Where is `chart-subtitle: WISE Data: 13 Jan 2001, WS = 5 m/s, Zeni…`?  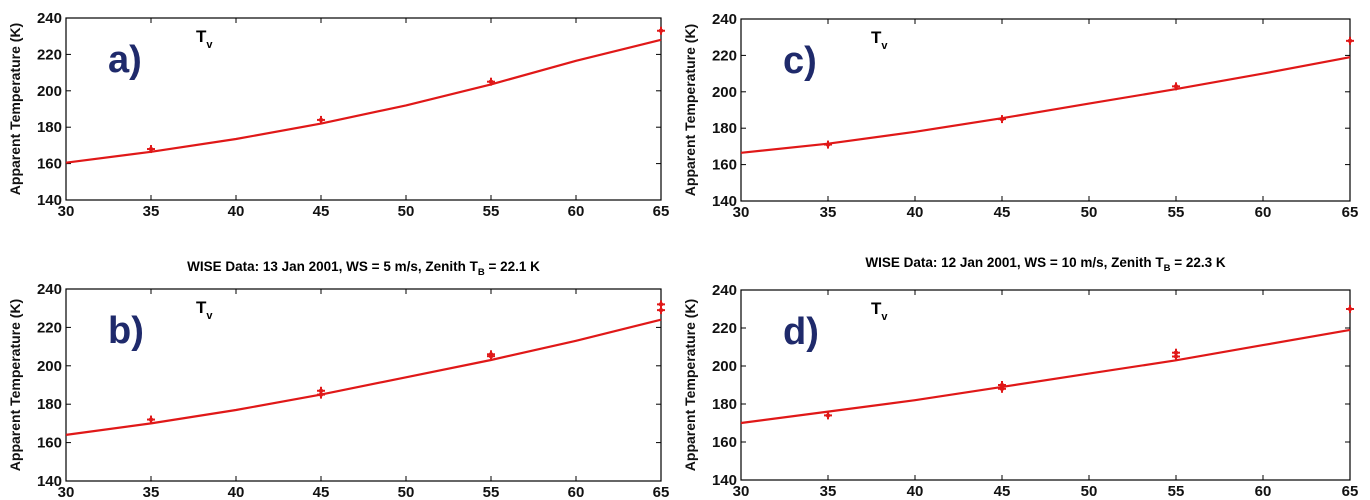 chart-subtitle: WISE Data: 13 Jan 2001, WS = 5 m/s, Zeni… is located at coordinates (363, 268).